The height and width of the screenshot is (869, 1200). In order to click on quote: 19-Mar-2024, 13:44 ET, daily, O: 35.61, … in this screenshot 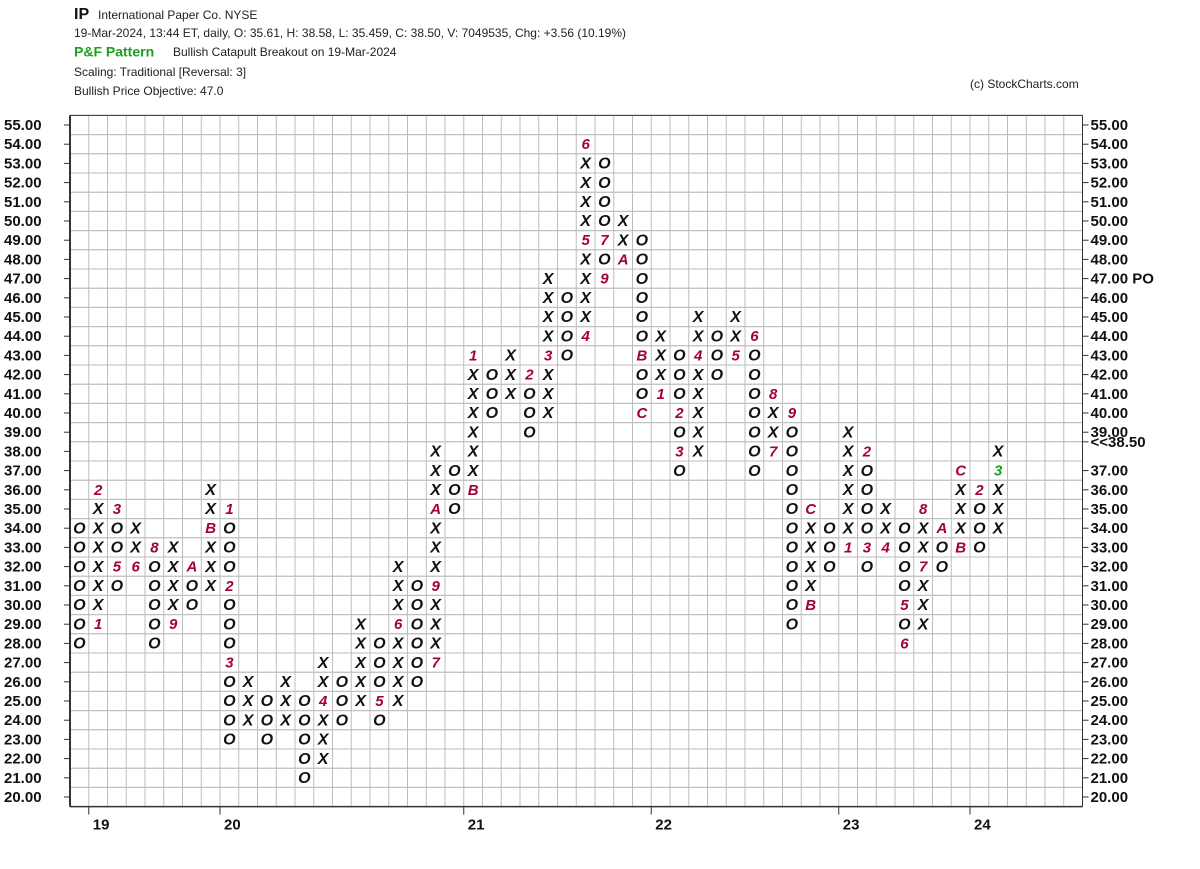, I will do `click(350, 33)`.